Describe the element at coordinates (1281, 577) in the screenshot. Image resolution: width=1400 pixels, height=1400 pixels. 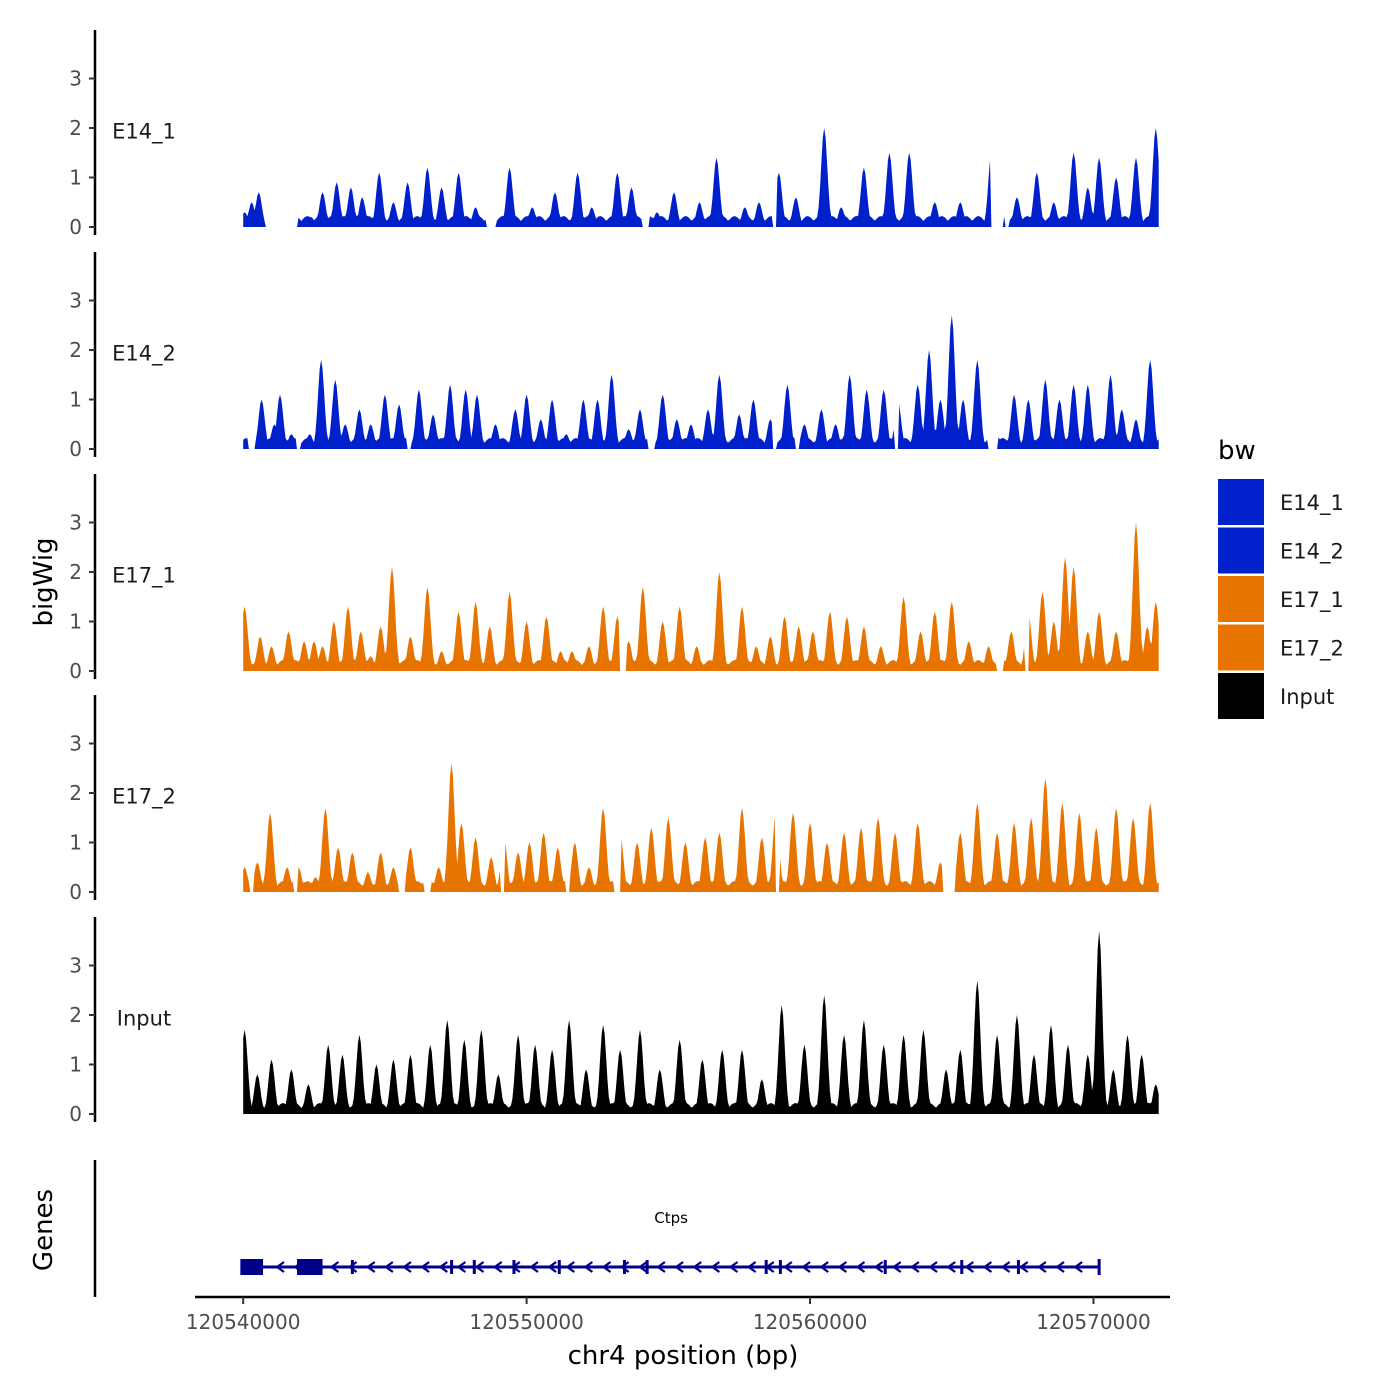
I see `legend: bw E14_1 E14_2 E17_1 E17_2 Input` at that location.